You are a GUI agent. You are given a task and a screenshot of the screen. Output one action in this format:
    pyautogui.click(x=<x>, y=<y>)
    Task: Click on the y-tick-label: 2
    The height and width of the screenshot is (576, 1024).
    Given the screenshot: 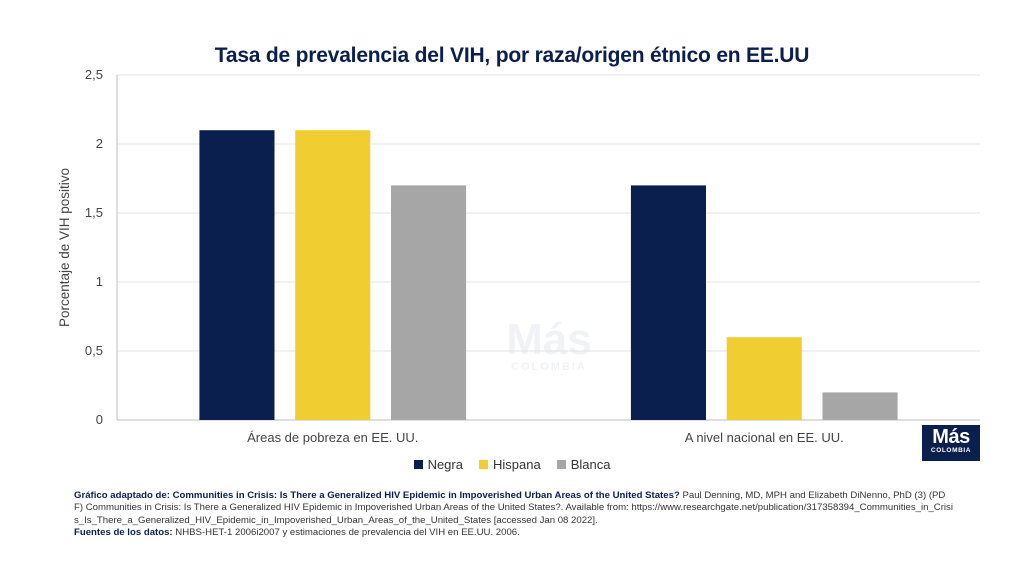 What is the action you would take?
    pyautogui.click(x=99, y=143)
    